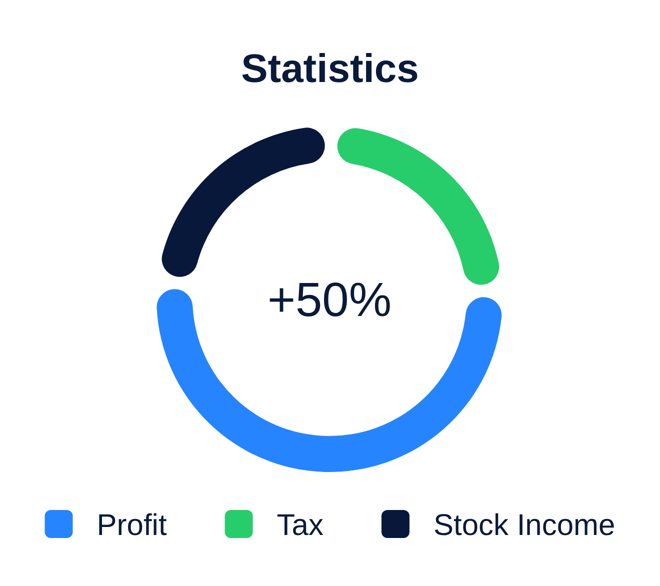  Describe the element at coordinates (300, 525) in the screenshot. I see `legend-label: Tax` at that location.